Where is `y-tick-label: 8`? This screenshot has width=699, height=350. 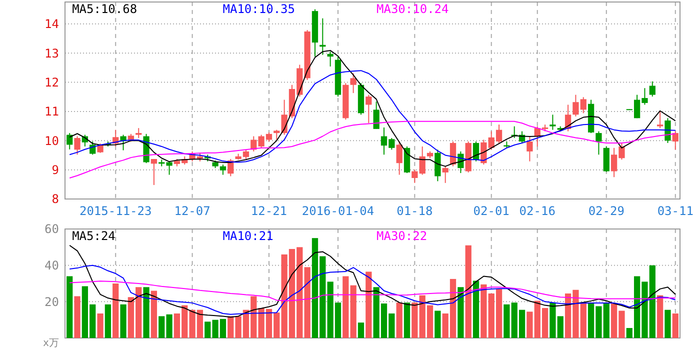
y-tick-label: 8 is located at coordinates (55, 199).